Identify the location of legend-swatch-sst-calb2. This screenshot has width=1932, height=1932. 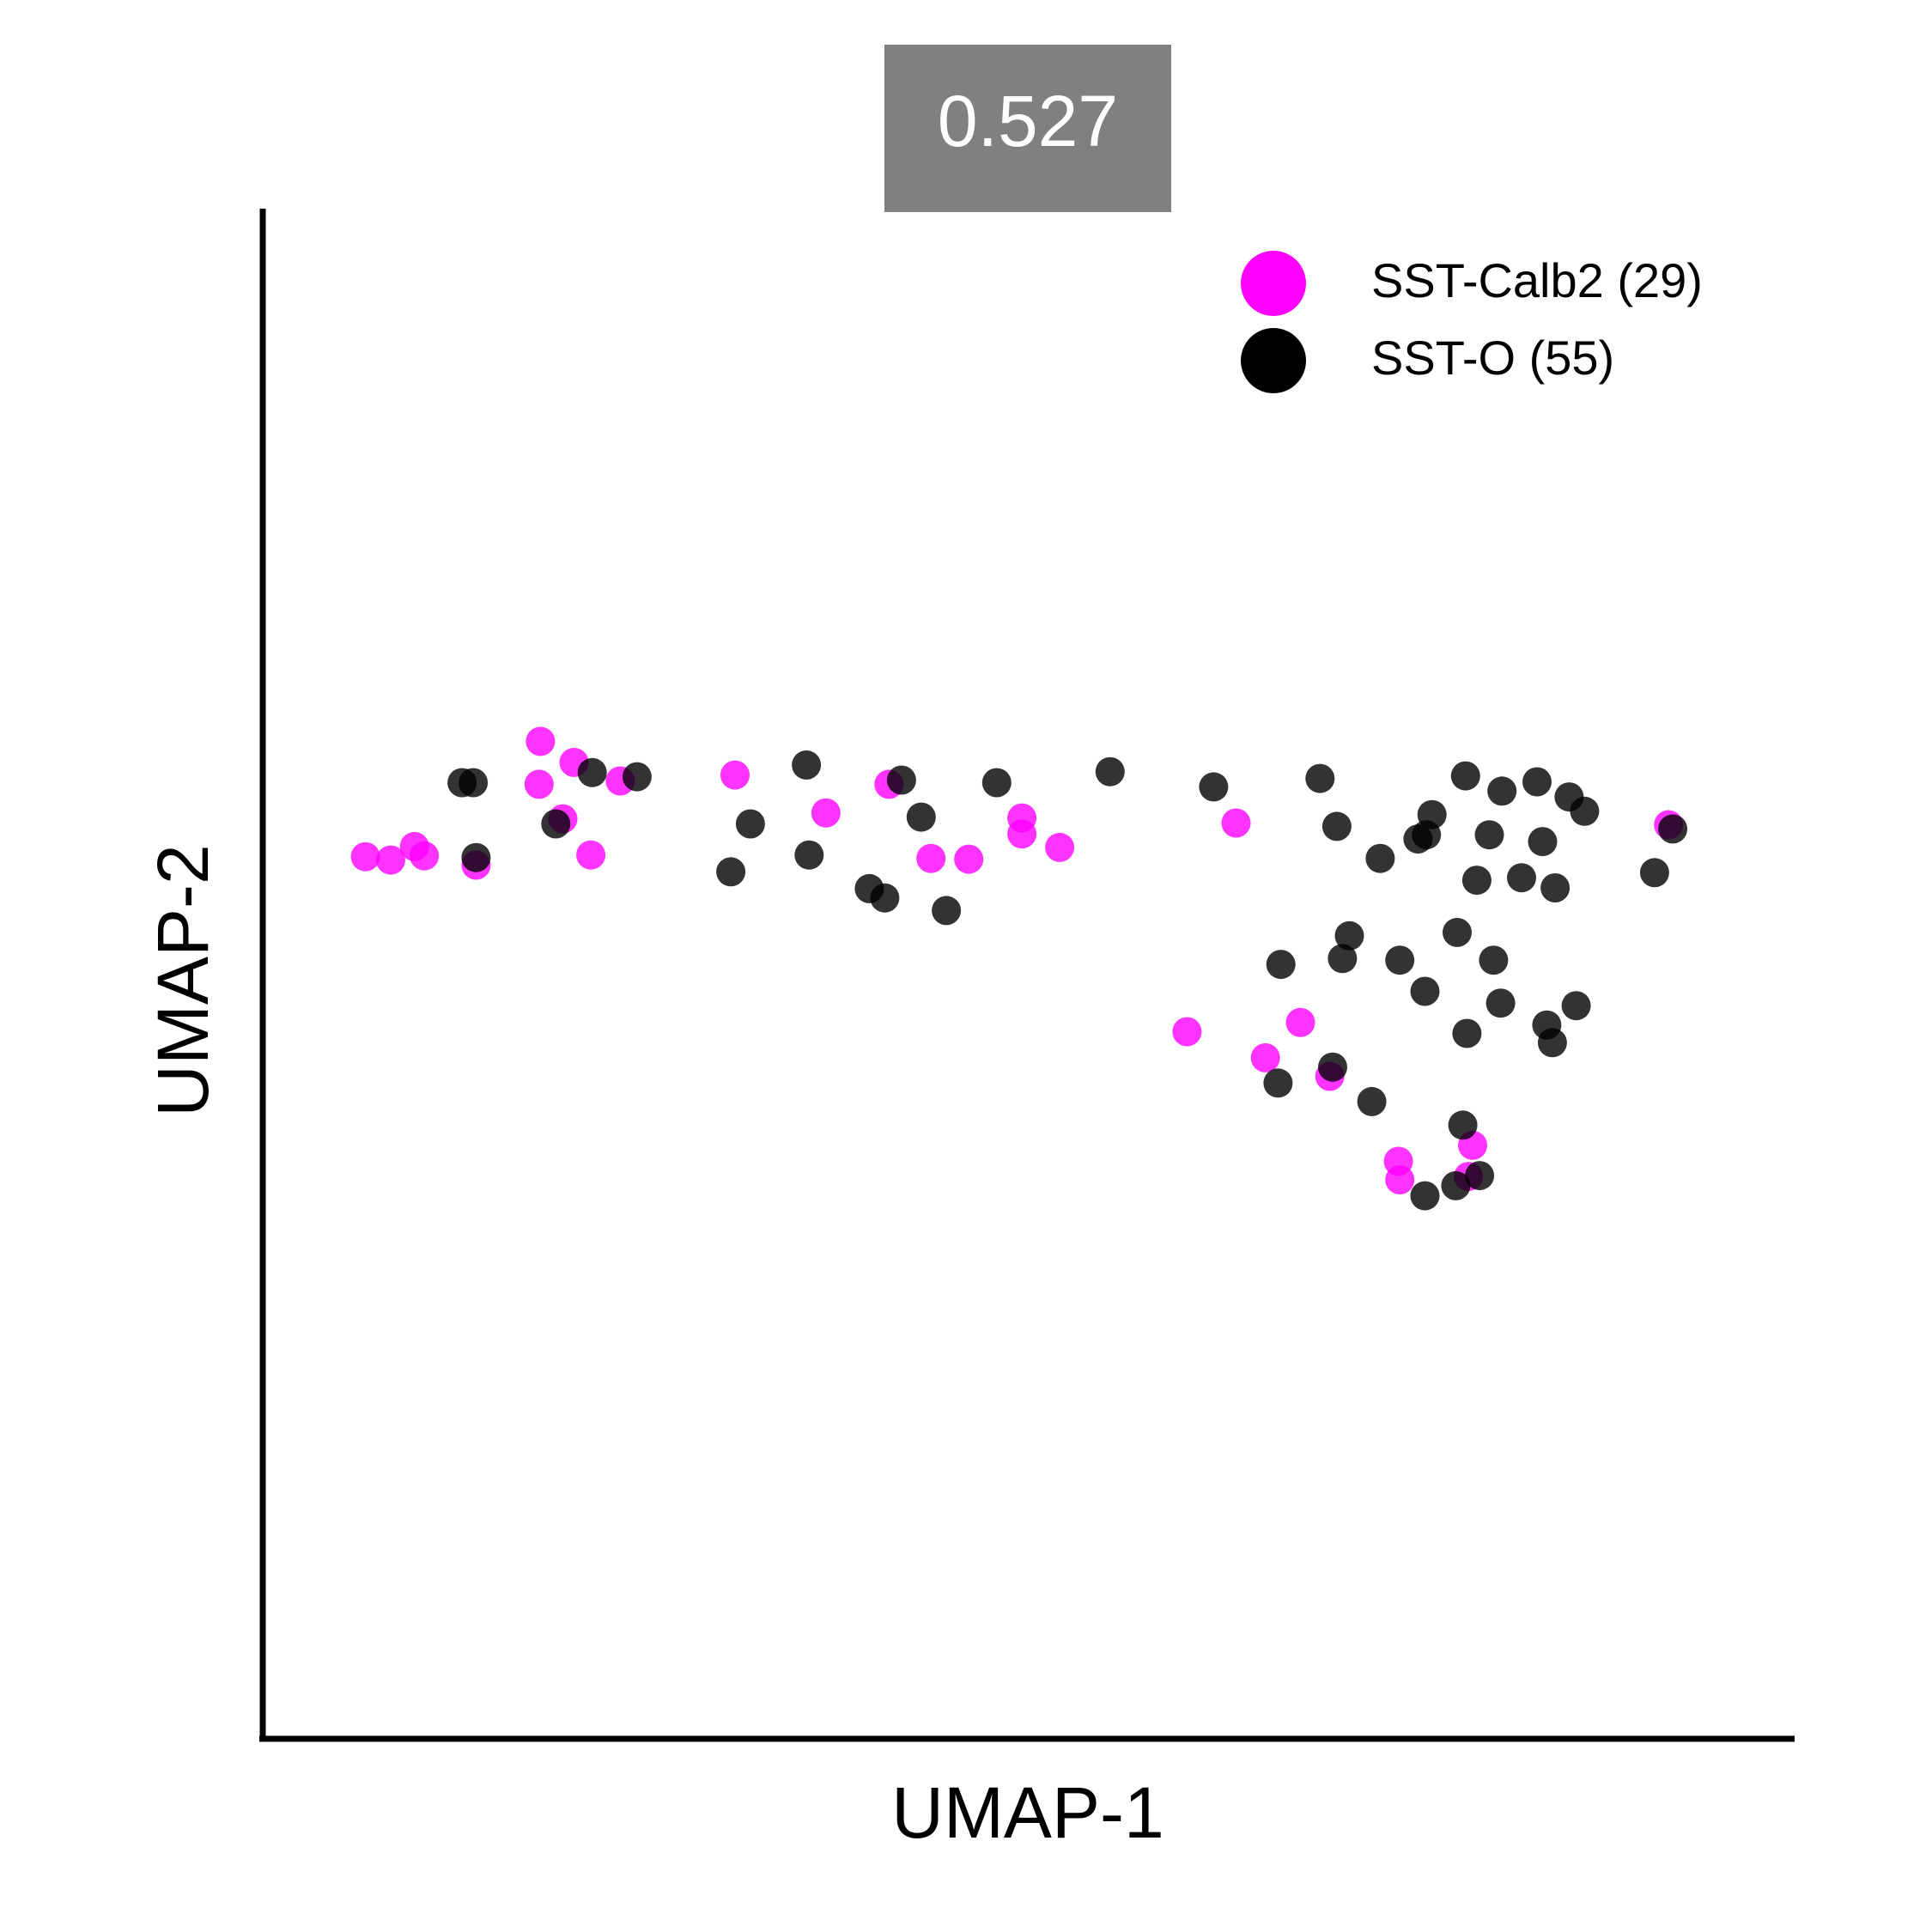
(1273, 283).